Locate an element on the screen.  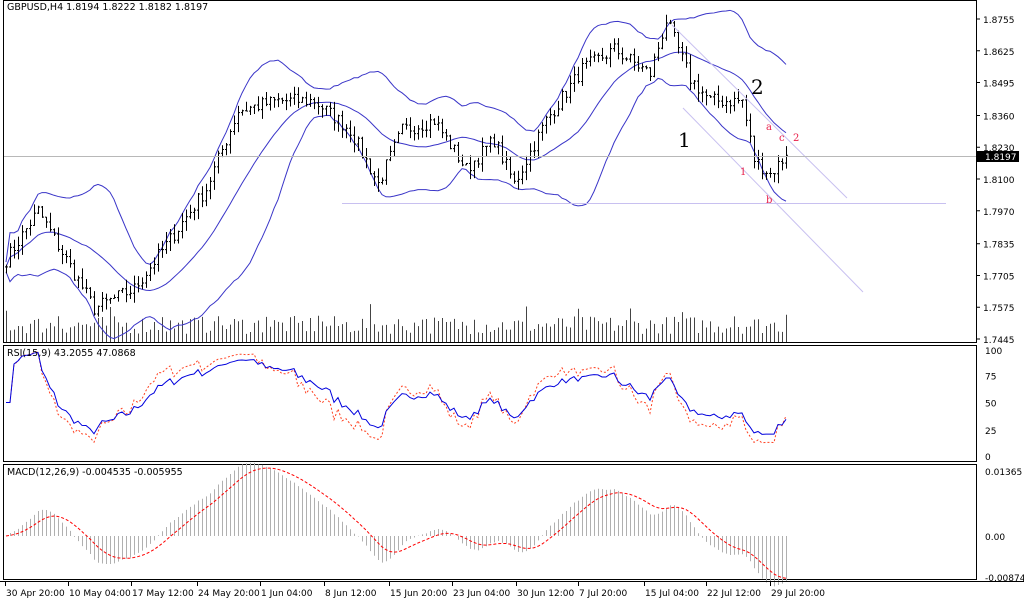
x-tick-label: 15 Jun 20:00 is located at coordinates (418, 594).